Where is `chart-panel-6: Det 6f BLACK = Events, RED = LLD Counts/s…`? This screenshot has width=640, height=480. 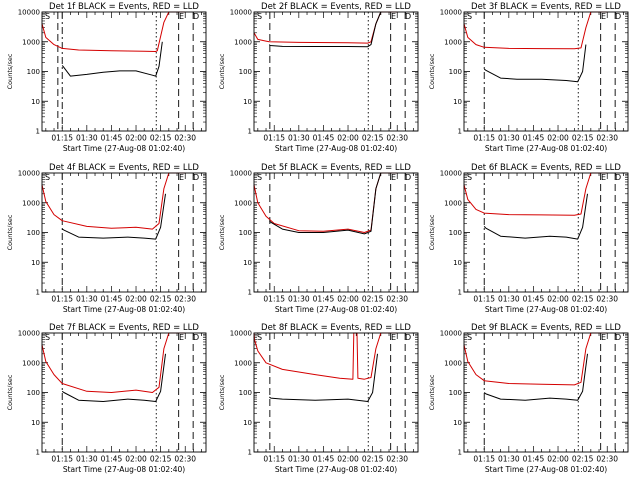 chart-panel-6: Det 6f BLACK = Events, RED = LLD Counts/s… is located at coordinates (528, 238).